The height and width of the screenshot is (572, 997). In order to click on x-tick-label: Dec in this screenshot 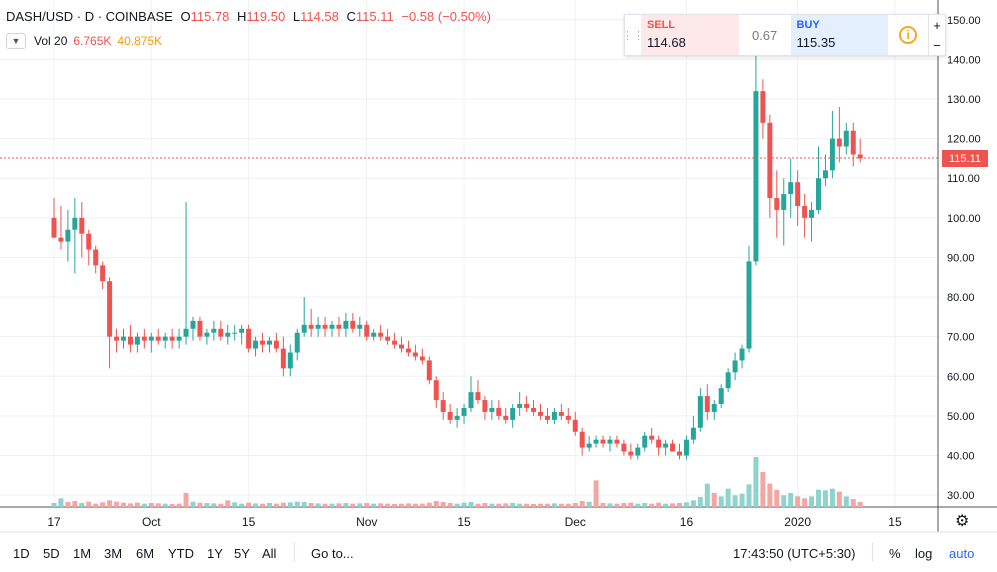, I will do `click(575, 522)`.